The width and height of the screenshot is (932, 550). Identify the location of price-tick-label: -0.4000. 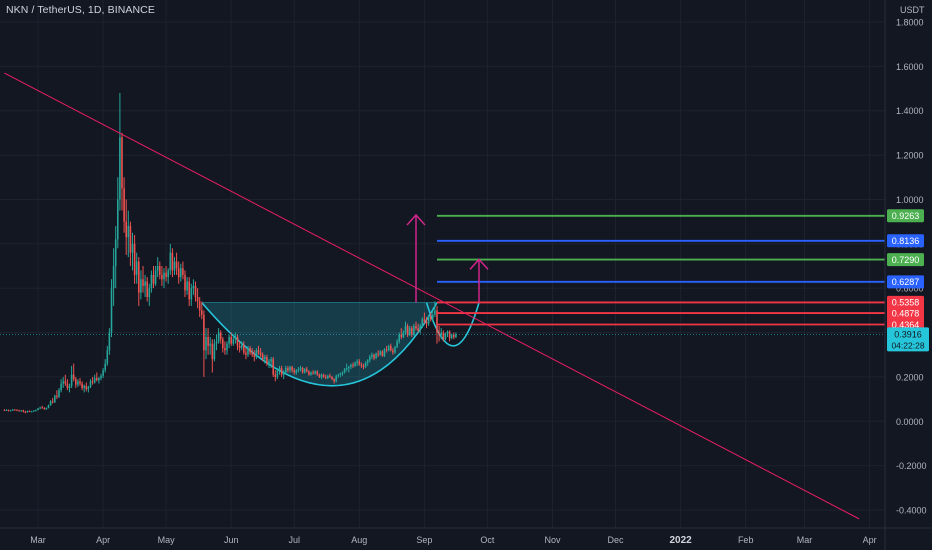
(911, 511).